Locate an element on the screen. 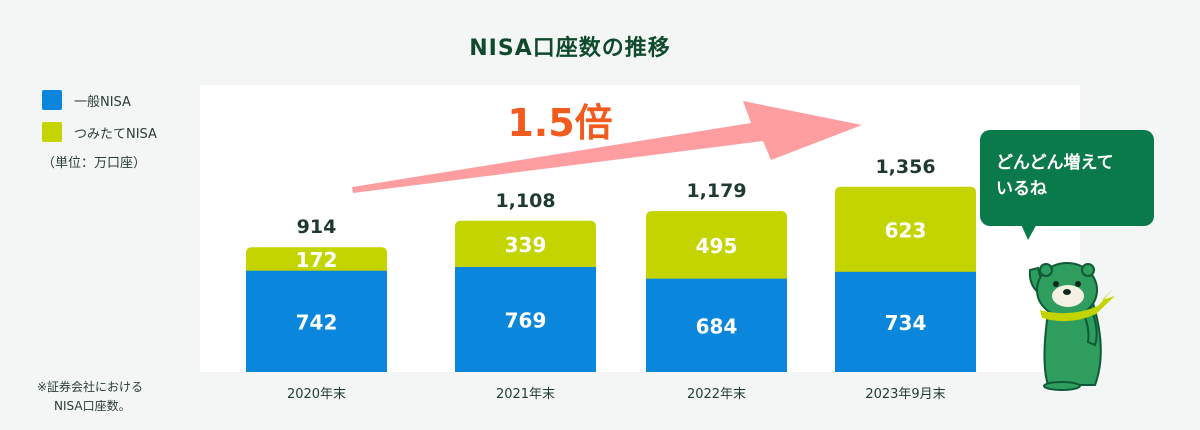 The height and width of the screenshot is (430, 1200). legend-item-general: 一般NISA is located at coordinates (99, 100).